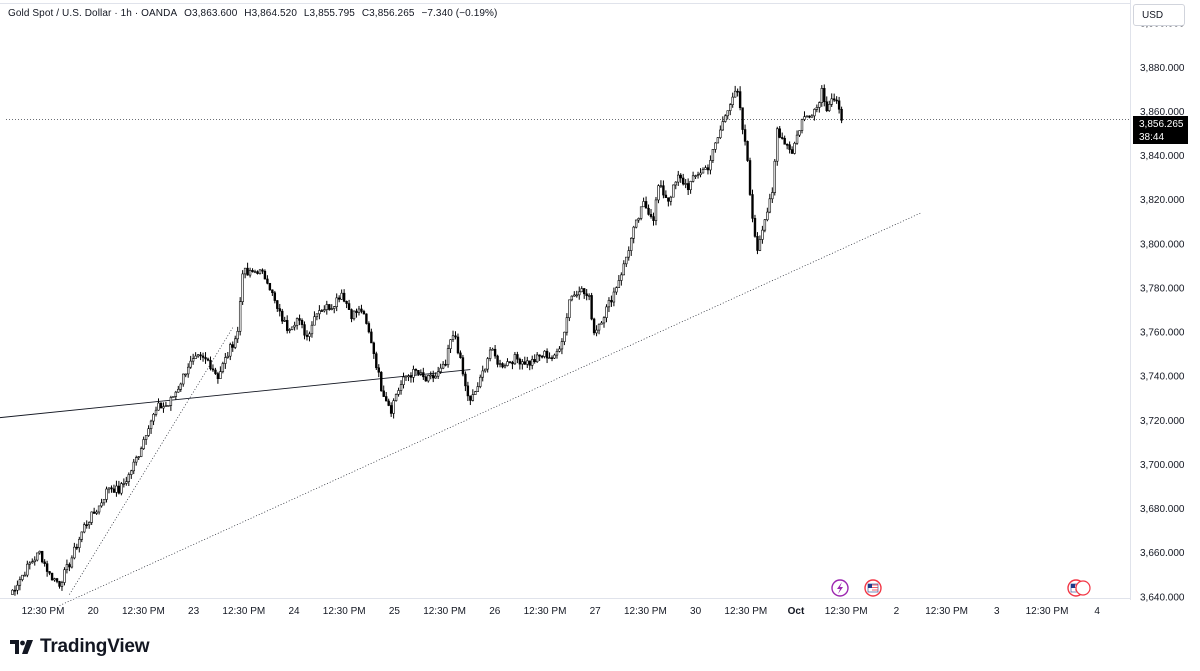  I want to click on us-flag-event-icon, so click(1083, 588).